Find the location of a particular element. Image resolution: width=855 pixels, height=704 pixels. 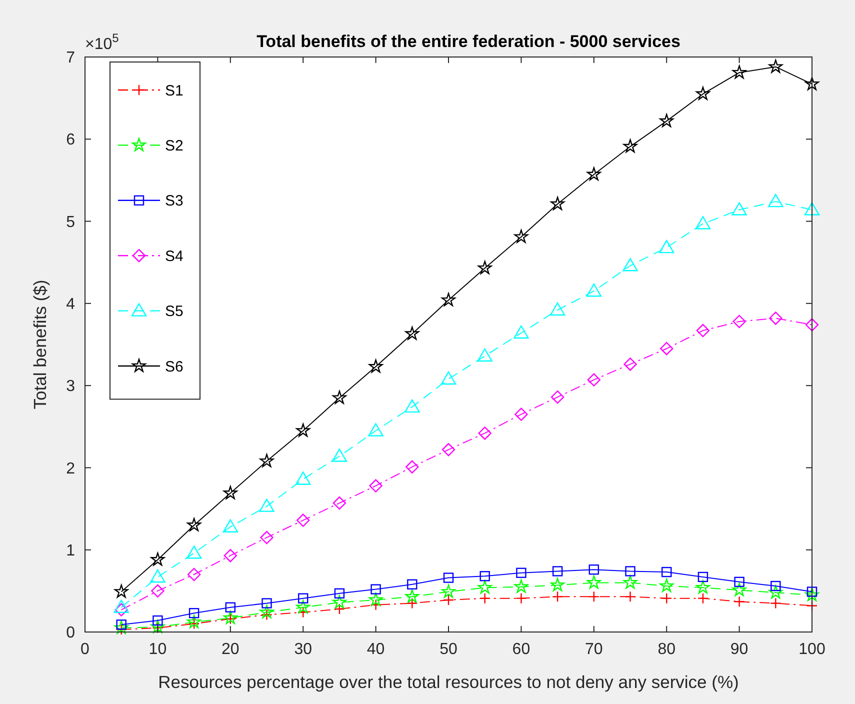

y-tick-label: 3 is located at coordinates (71, 387).